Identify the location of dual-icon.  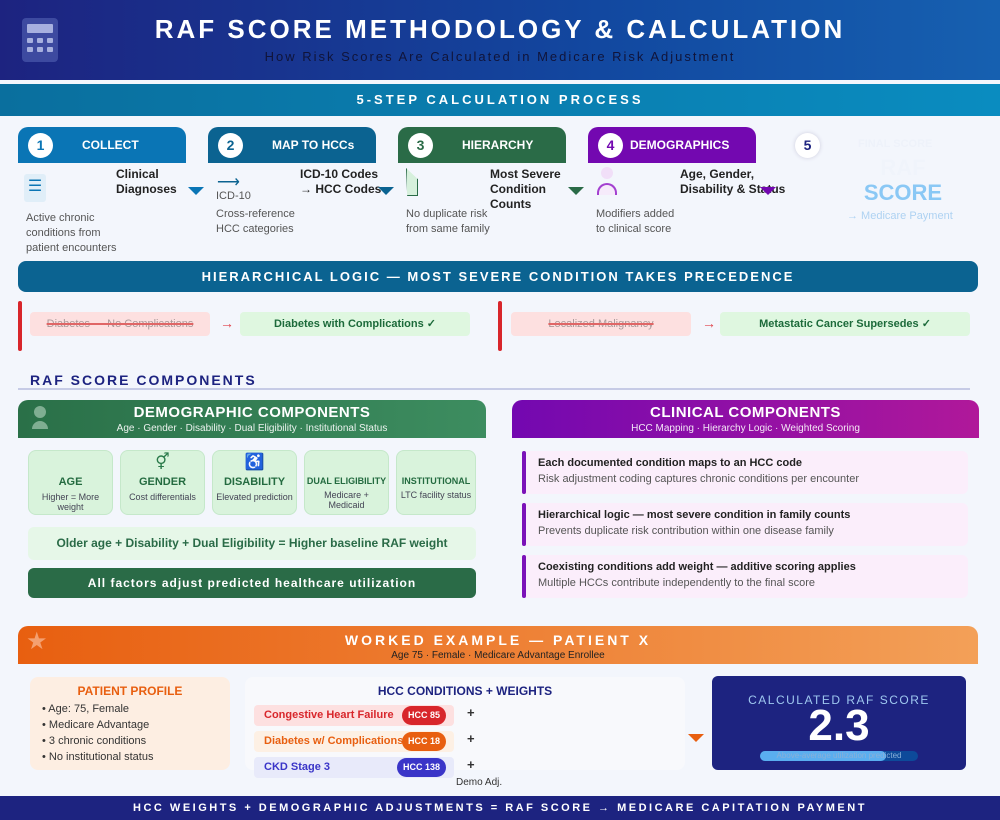
(346, 462).